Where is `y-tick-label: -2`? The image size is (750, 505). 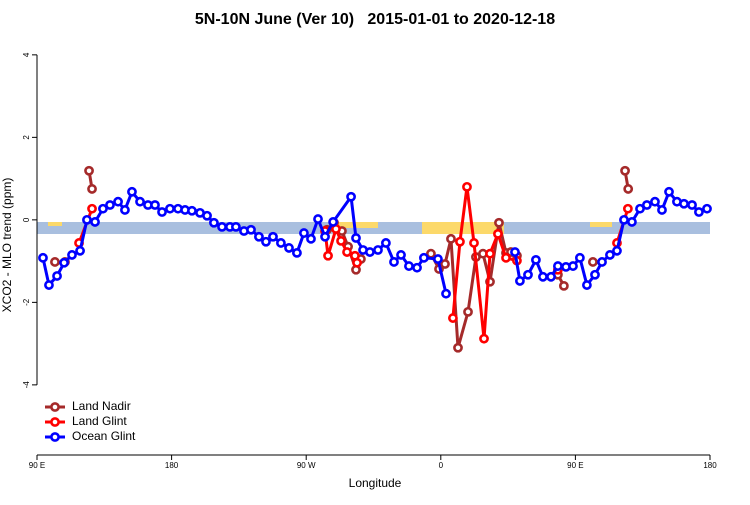 y-tick-label: -2 is located at coordinates (26, 302).